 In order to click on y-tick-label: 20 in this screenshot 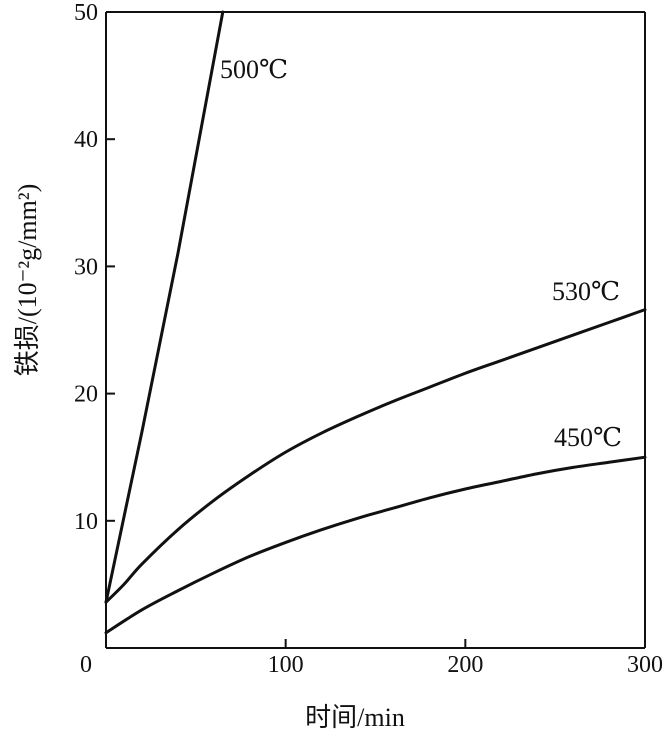, I will do `click(86, 395)`.